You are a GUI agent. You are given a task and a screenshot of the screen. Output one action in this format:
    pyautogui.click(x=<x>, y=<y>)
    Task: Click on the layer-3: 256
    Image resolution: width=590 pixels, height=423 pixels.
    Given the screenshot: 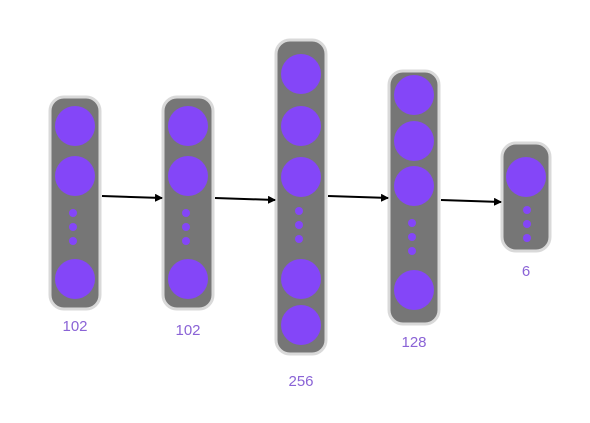 What is the action you would take?
    pyautogui.click(x=301, y=214)
    